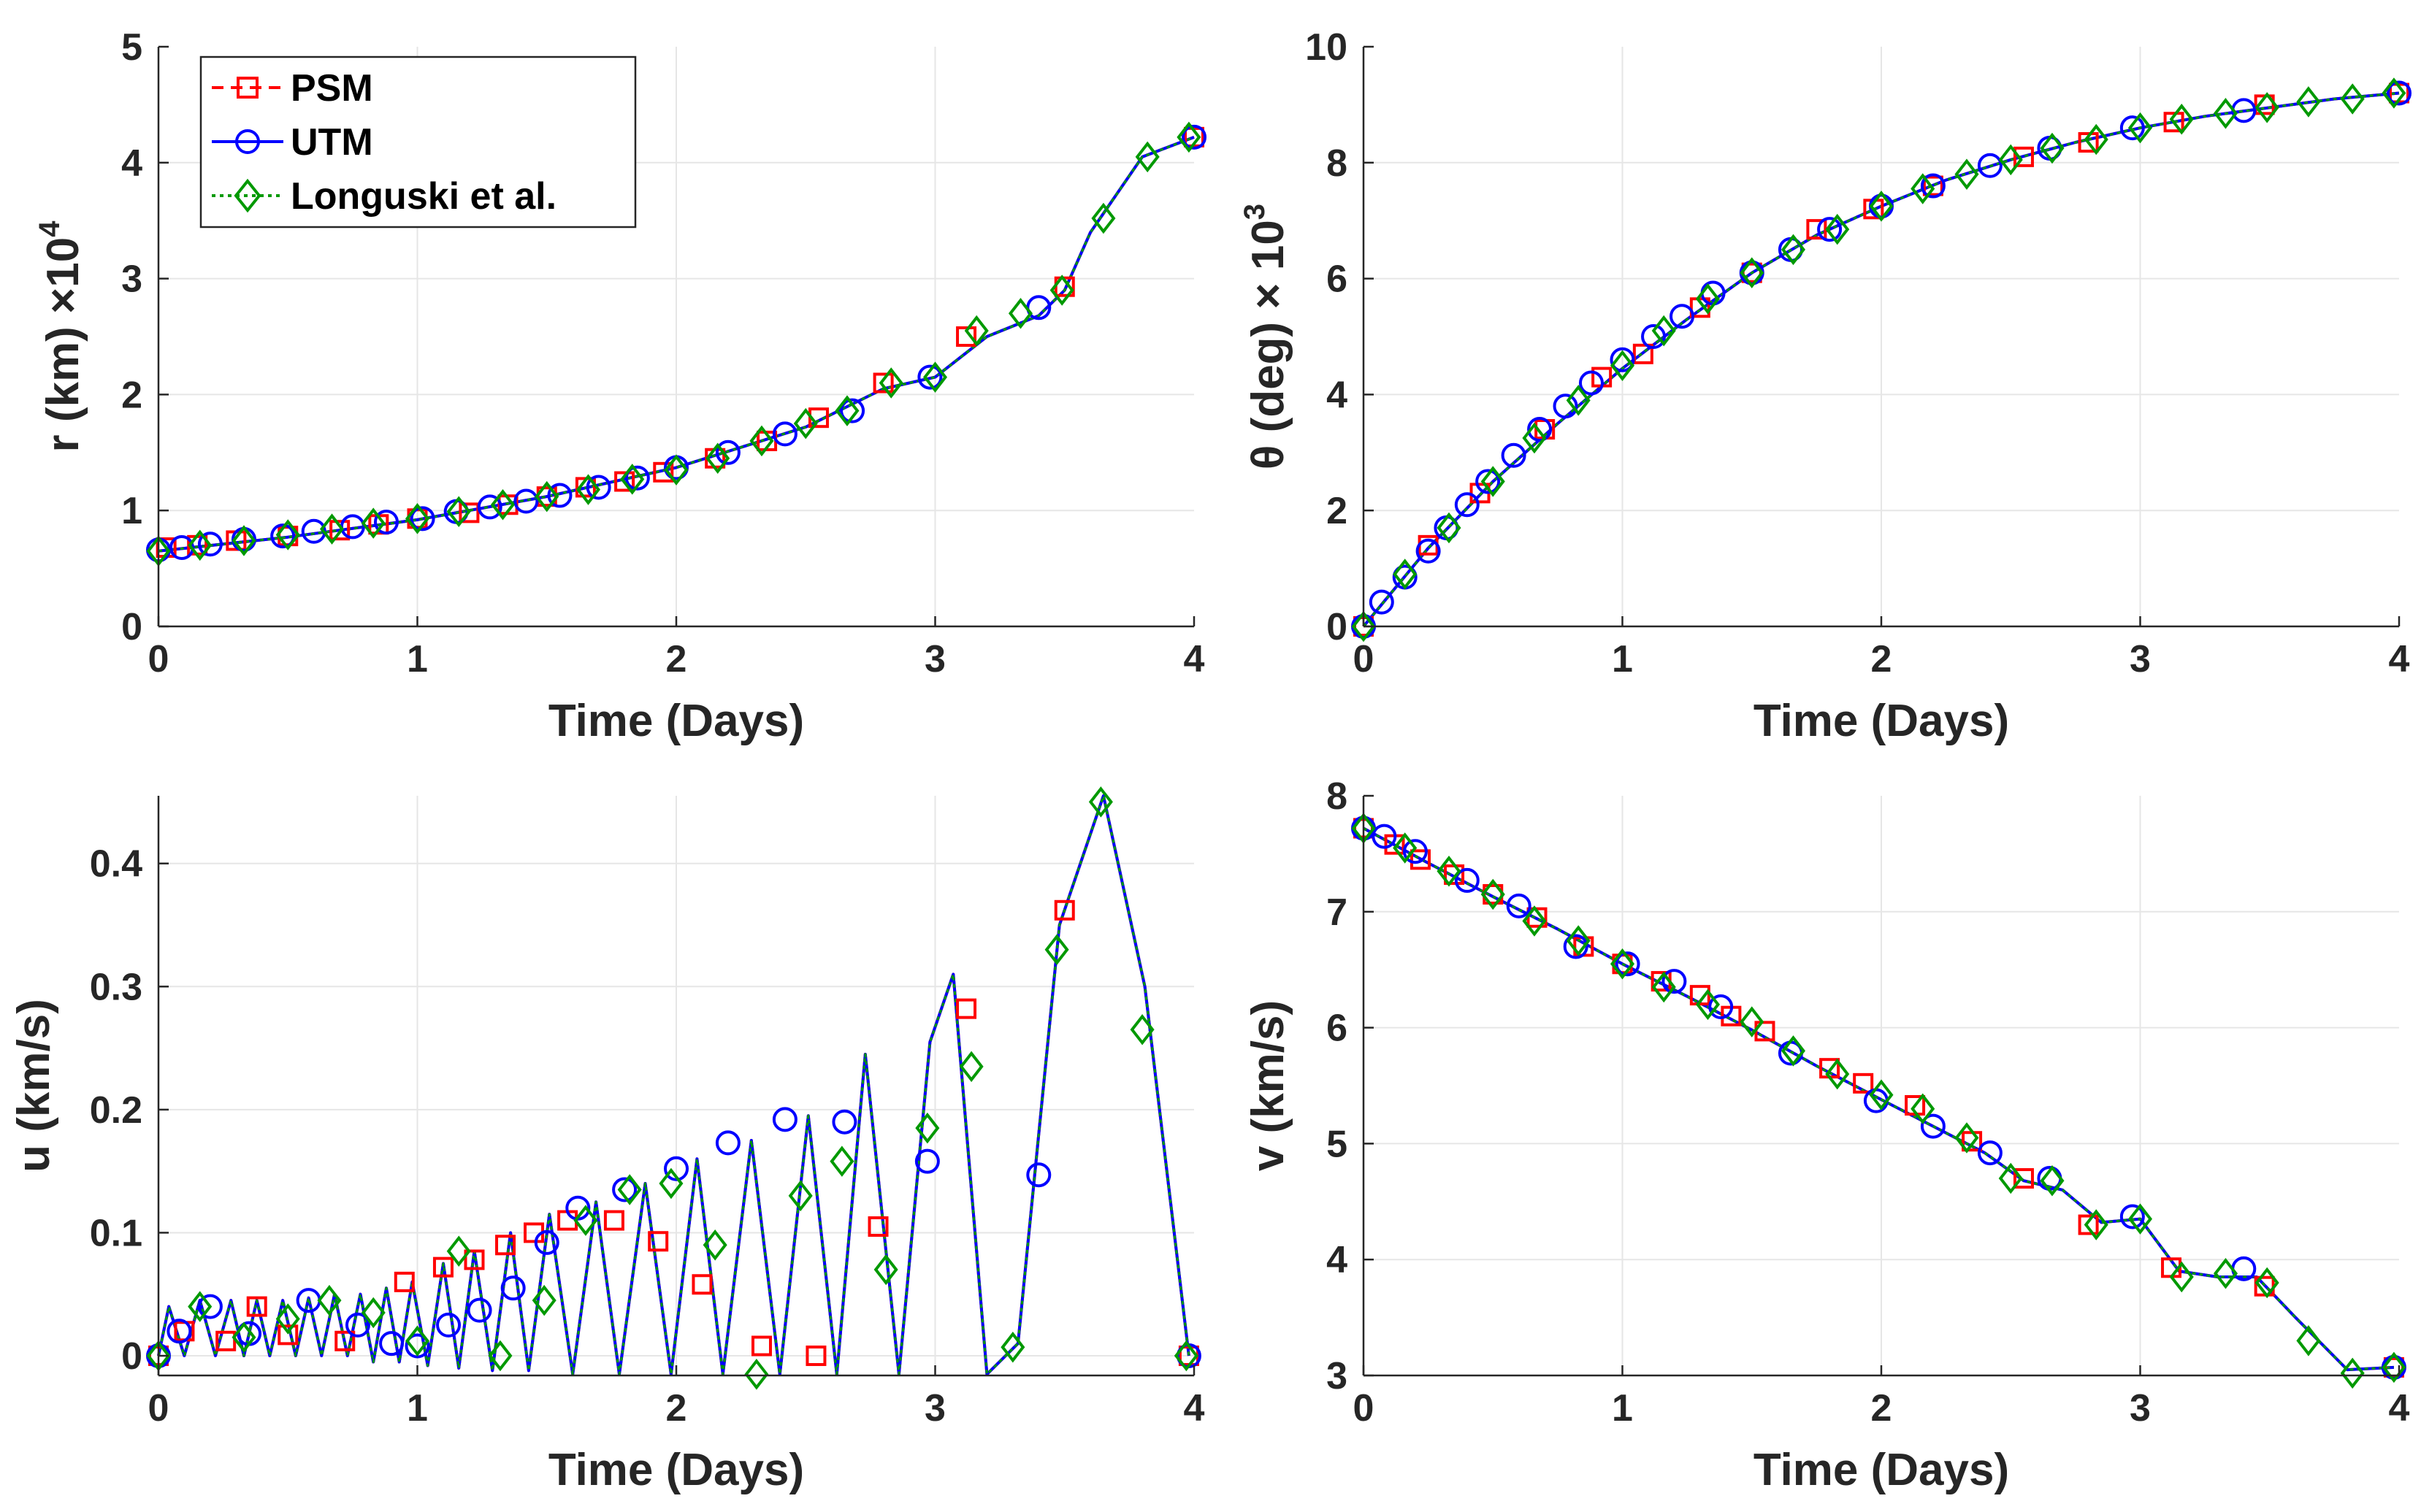 The height and width of the screenshot is (1512, 2421). What do you see at coordinates (332, 88) in the screenshot?
I see `legend-label-psm: PSM` at bounding box center [332, 88].